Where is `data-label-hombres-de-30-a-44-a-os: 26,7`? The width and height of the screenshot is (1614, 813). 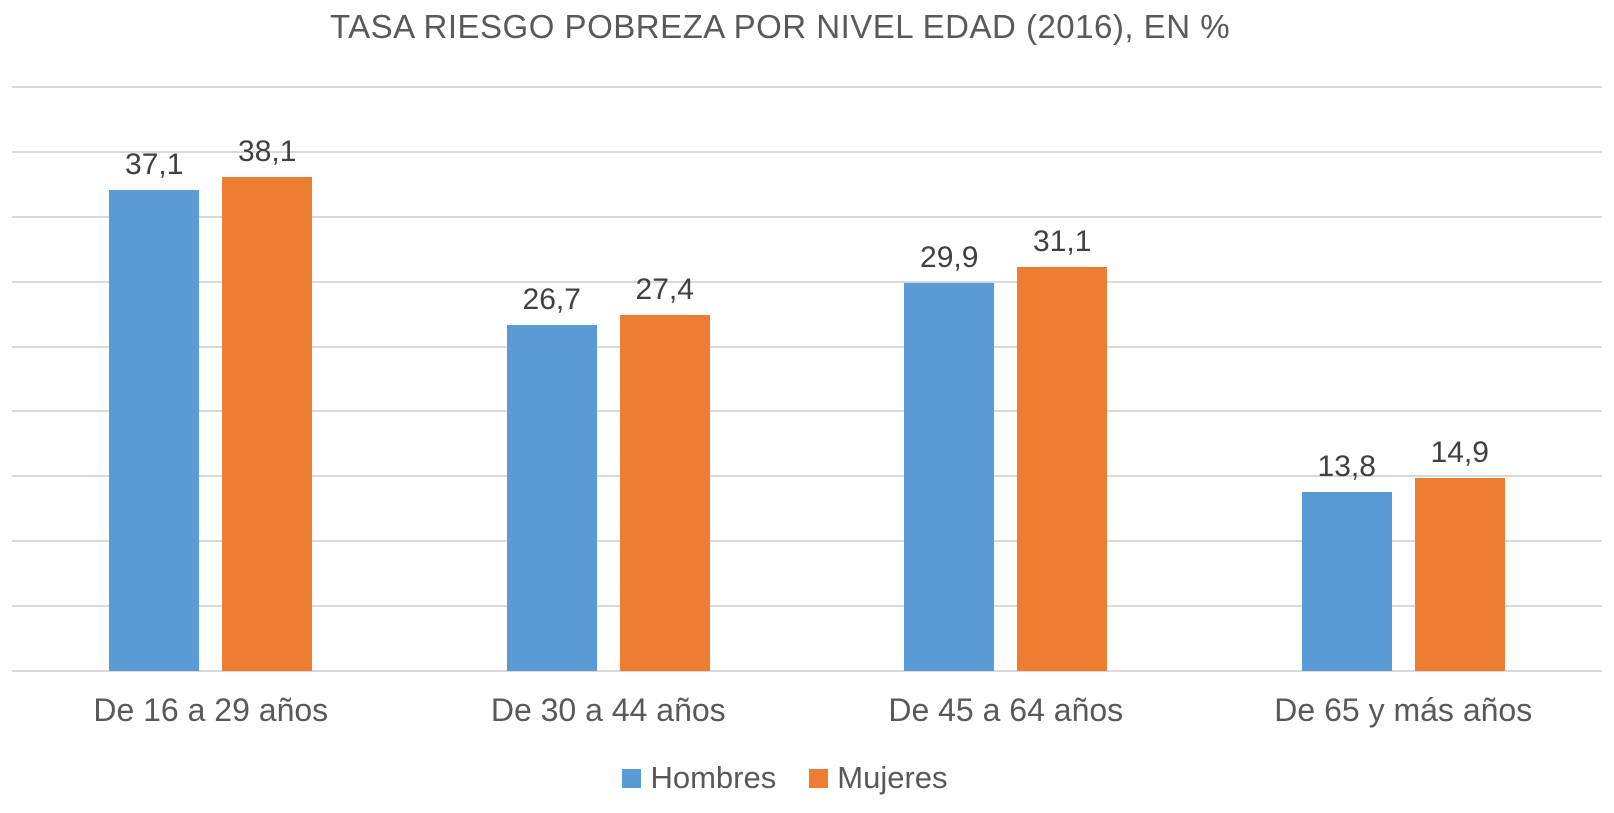 data-label-hombres-de-30-a-44-a-os: 26,7 is located at coordinates (551, 299).